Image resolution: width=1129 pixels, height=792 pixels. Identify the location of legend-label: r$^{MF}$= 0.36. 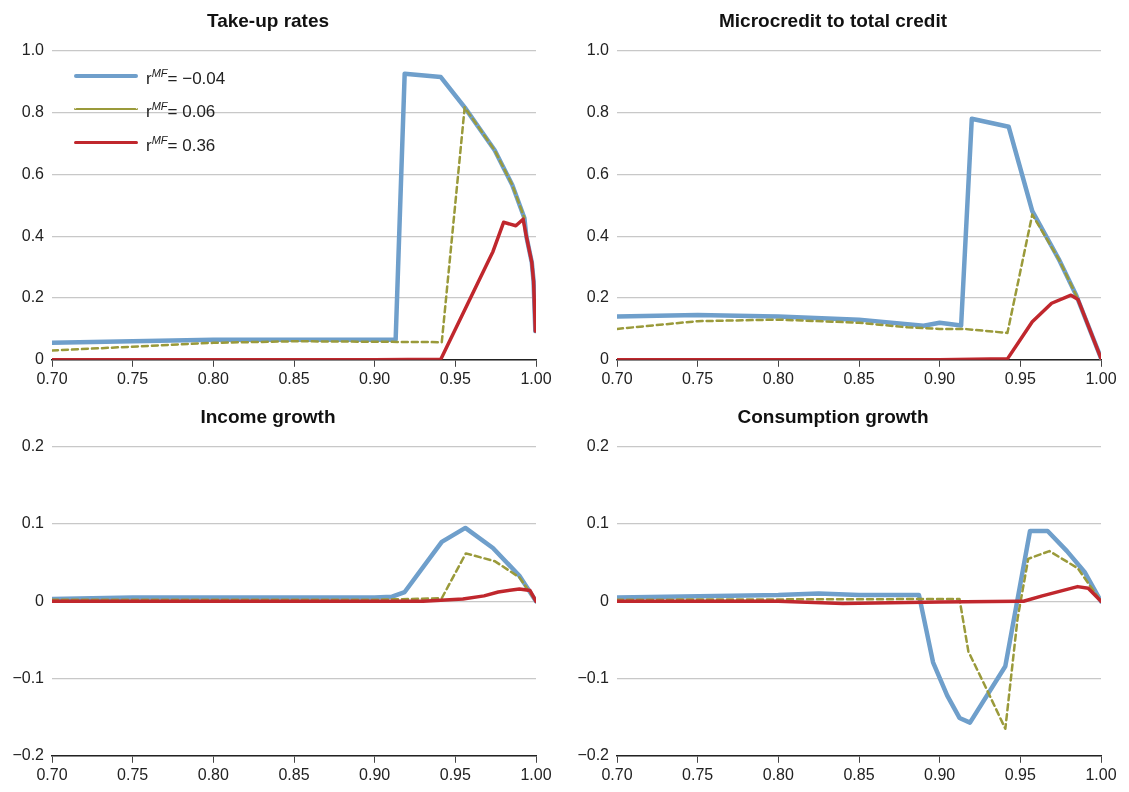
(181, 145).